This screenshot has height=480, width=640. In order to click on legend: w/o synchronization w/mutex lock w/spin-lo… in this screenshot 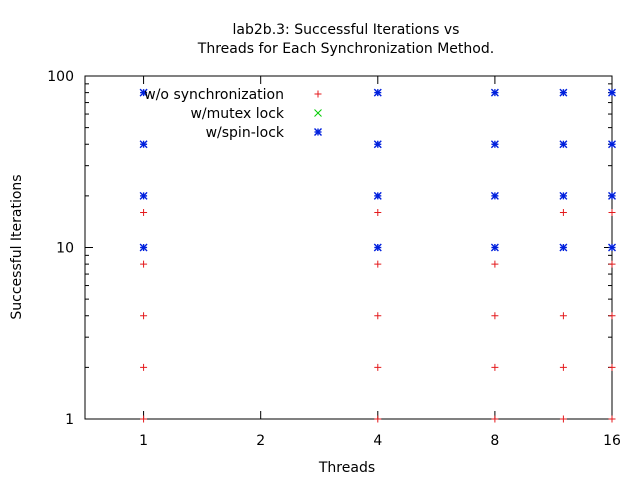, I will do `click(233, 114)`.